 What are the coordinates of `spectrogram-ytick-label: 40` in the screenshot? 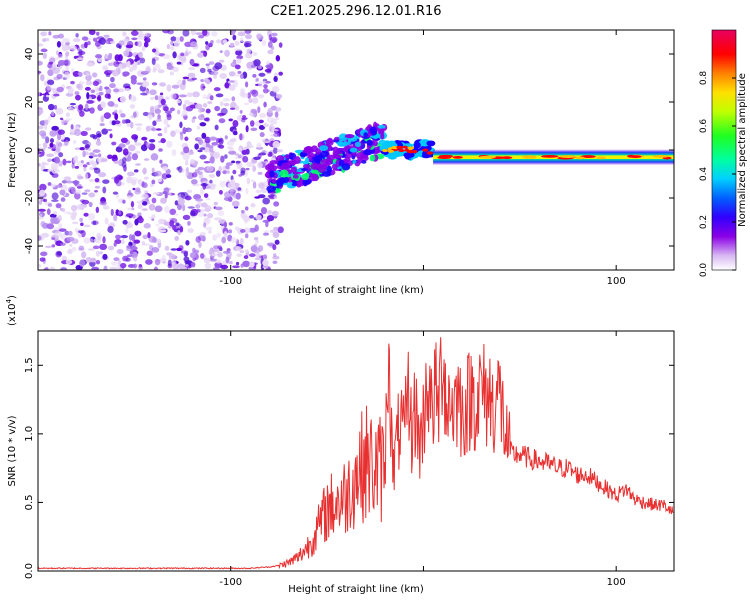 It's located at (29, 54).